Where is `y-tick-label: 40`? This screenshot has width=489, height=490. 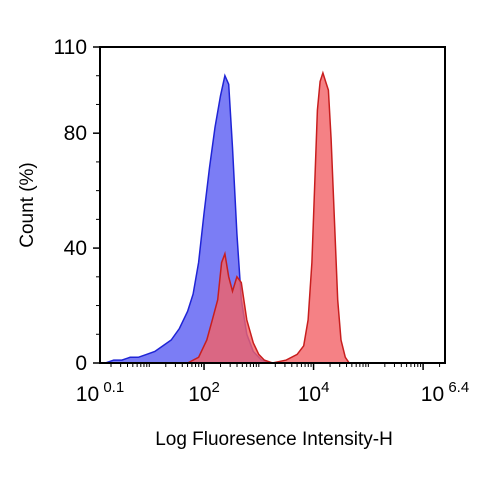 y-tick-label: 40 is located at coordinates (75, 248).